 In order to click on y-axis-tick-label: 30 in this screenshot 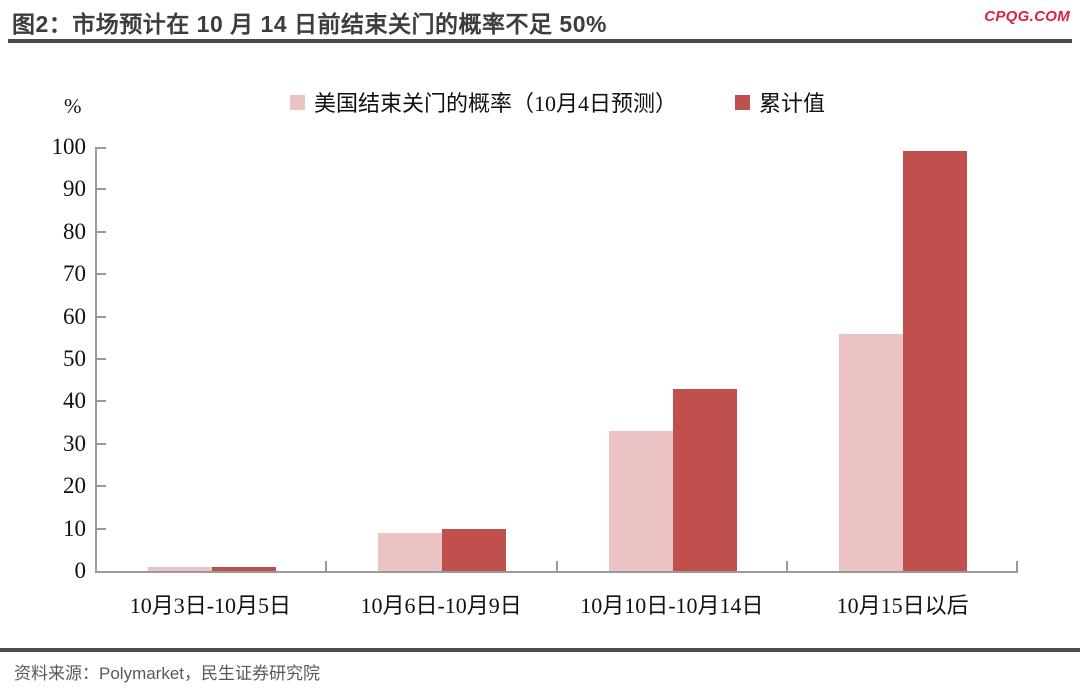, I will do `click(74, 443)`.